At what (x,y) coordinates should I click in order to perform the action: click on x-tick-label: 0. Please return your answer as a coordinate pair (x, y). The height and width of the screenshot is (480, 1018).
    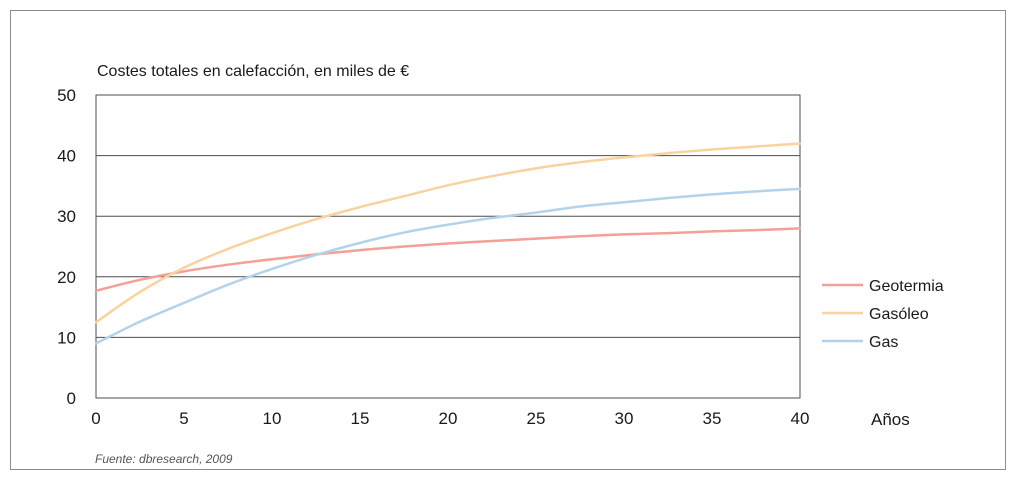
    Looking at the image, I should click on (95, 418).